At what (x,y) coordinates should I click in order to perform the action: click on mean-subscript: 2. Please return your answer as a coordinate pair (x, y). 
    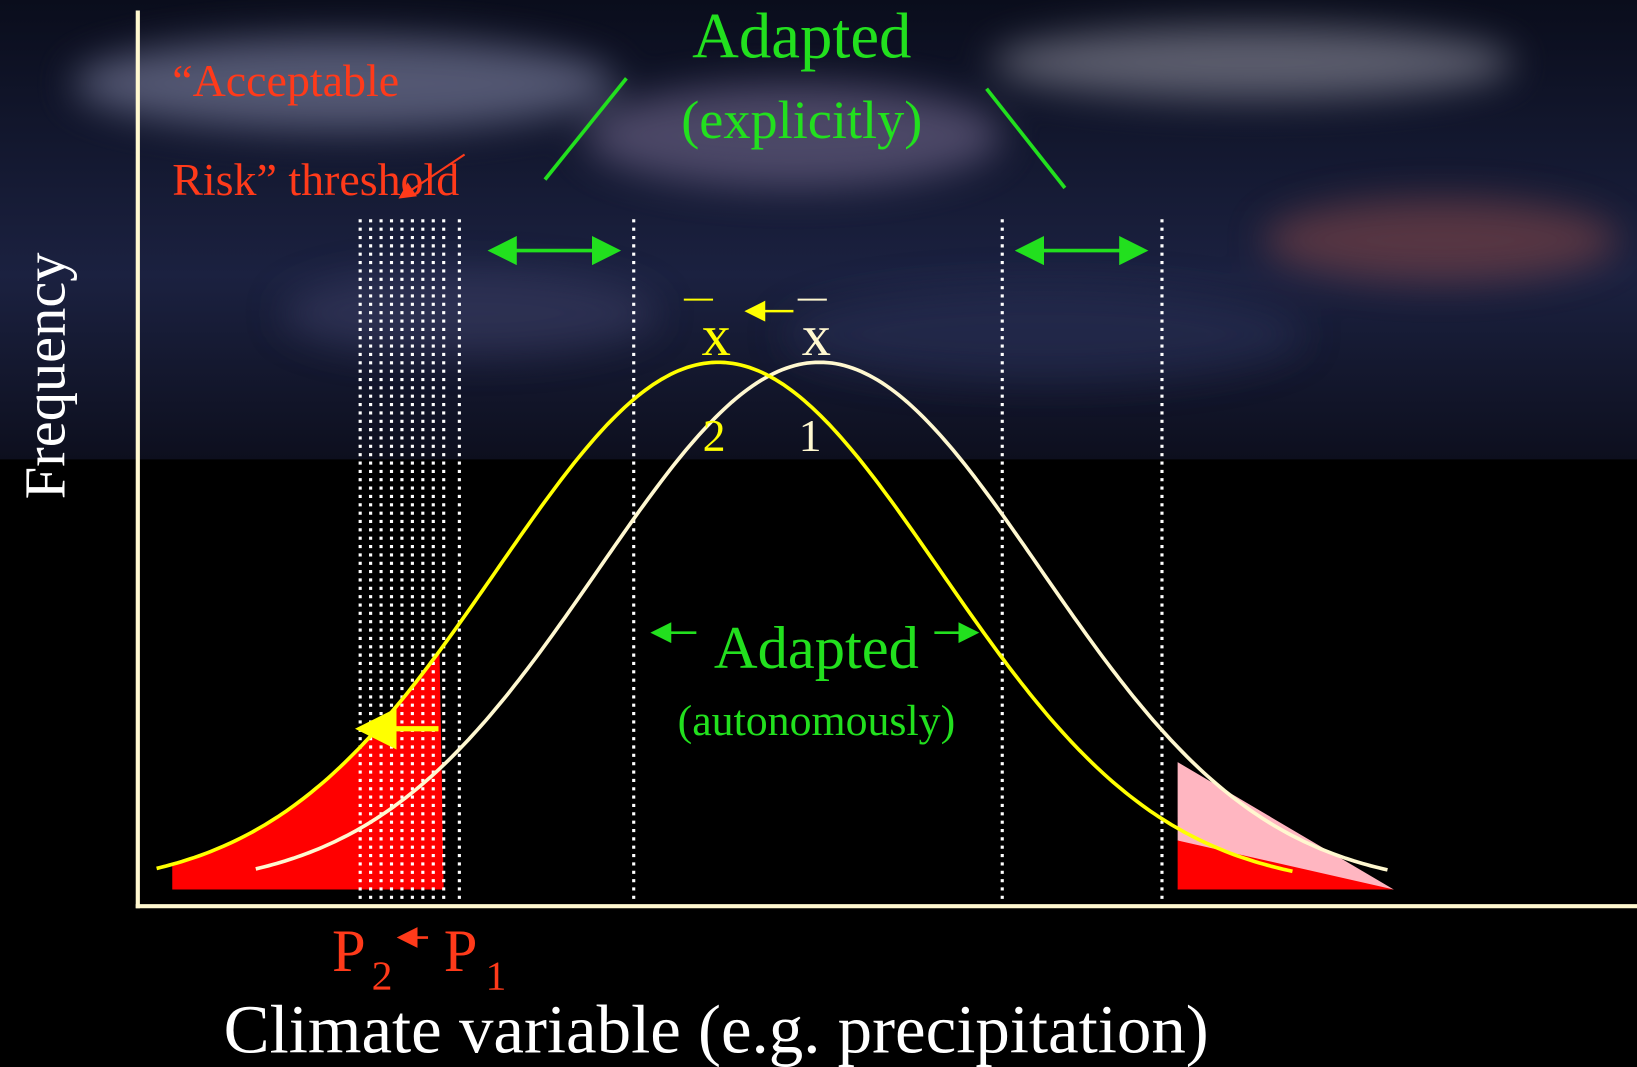
    Looking at the image, I should click on (714, 435).